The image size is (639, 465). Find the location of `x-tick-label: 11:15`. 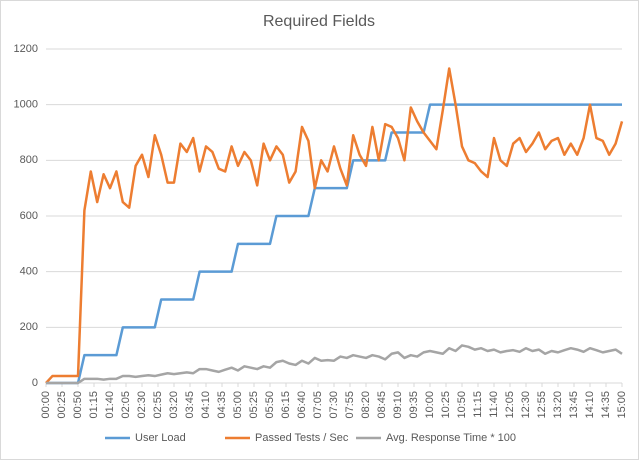

x-tick-label: 11:15 is located at coordinates (478, 404).